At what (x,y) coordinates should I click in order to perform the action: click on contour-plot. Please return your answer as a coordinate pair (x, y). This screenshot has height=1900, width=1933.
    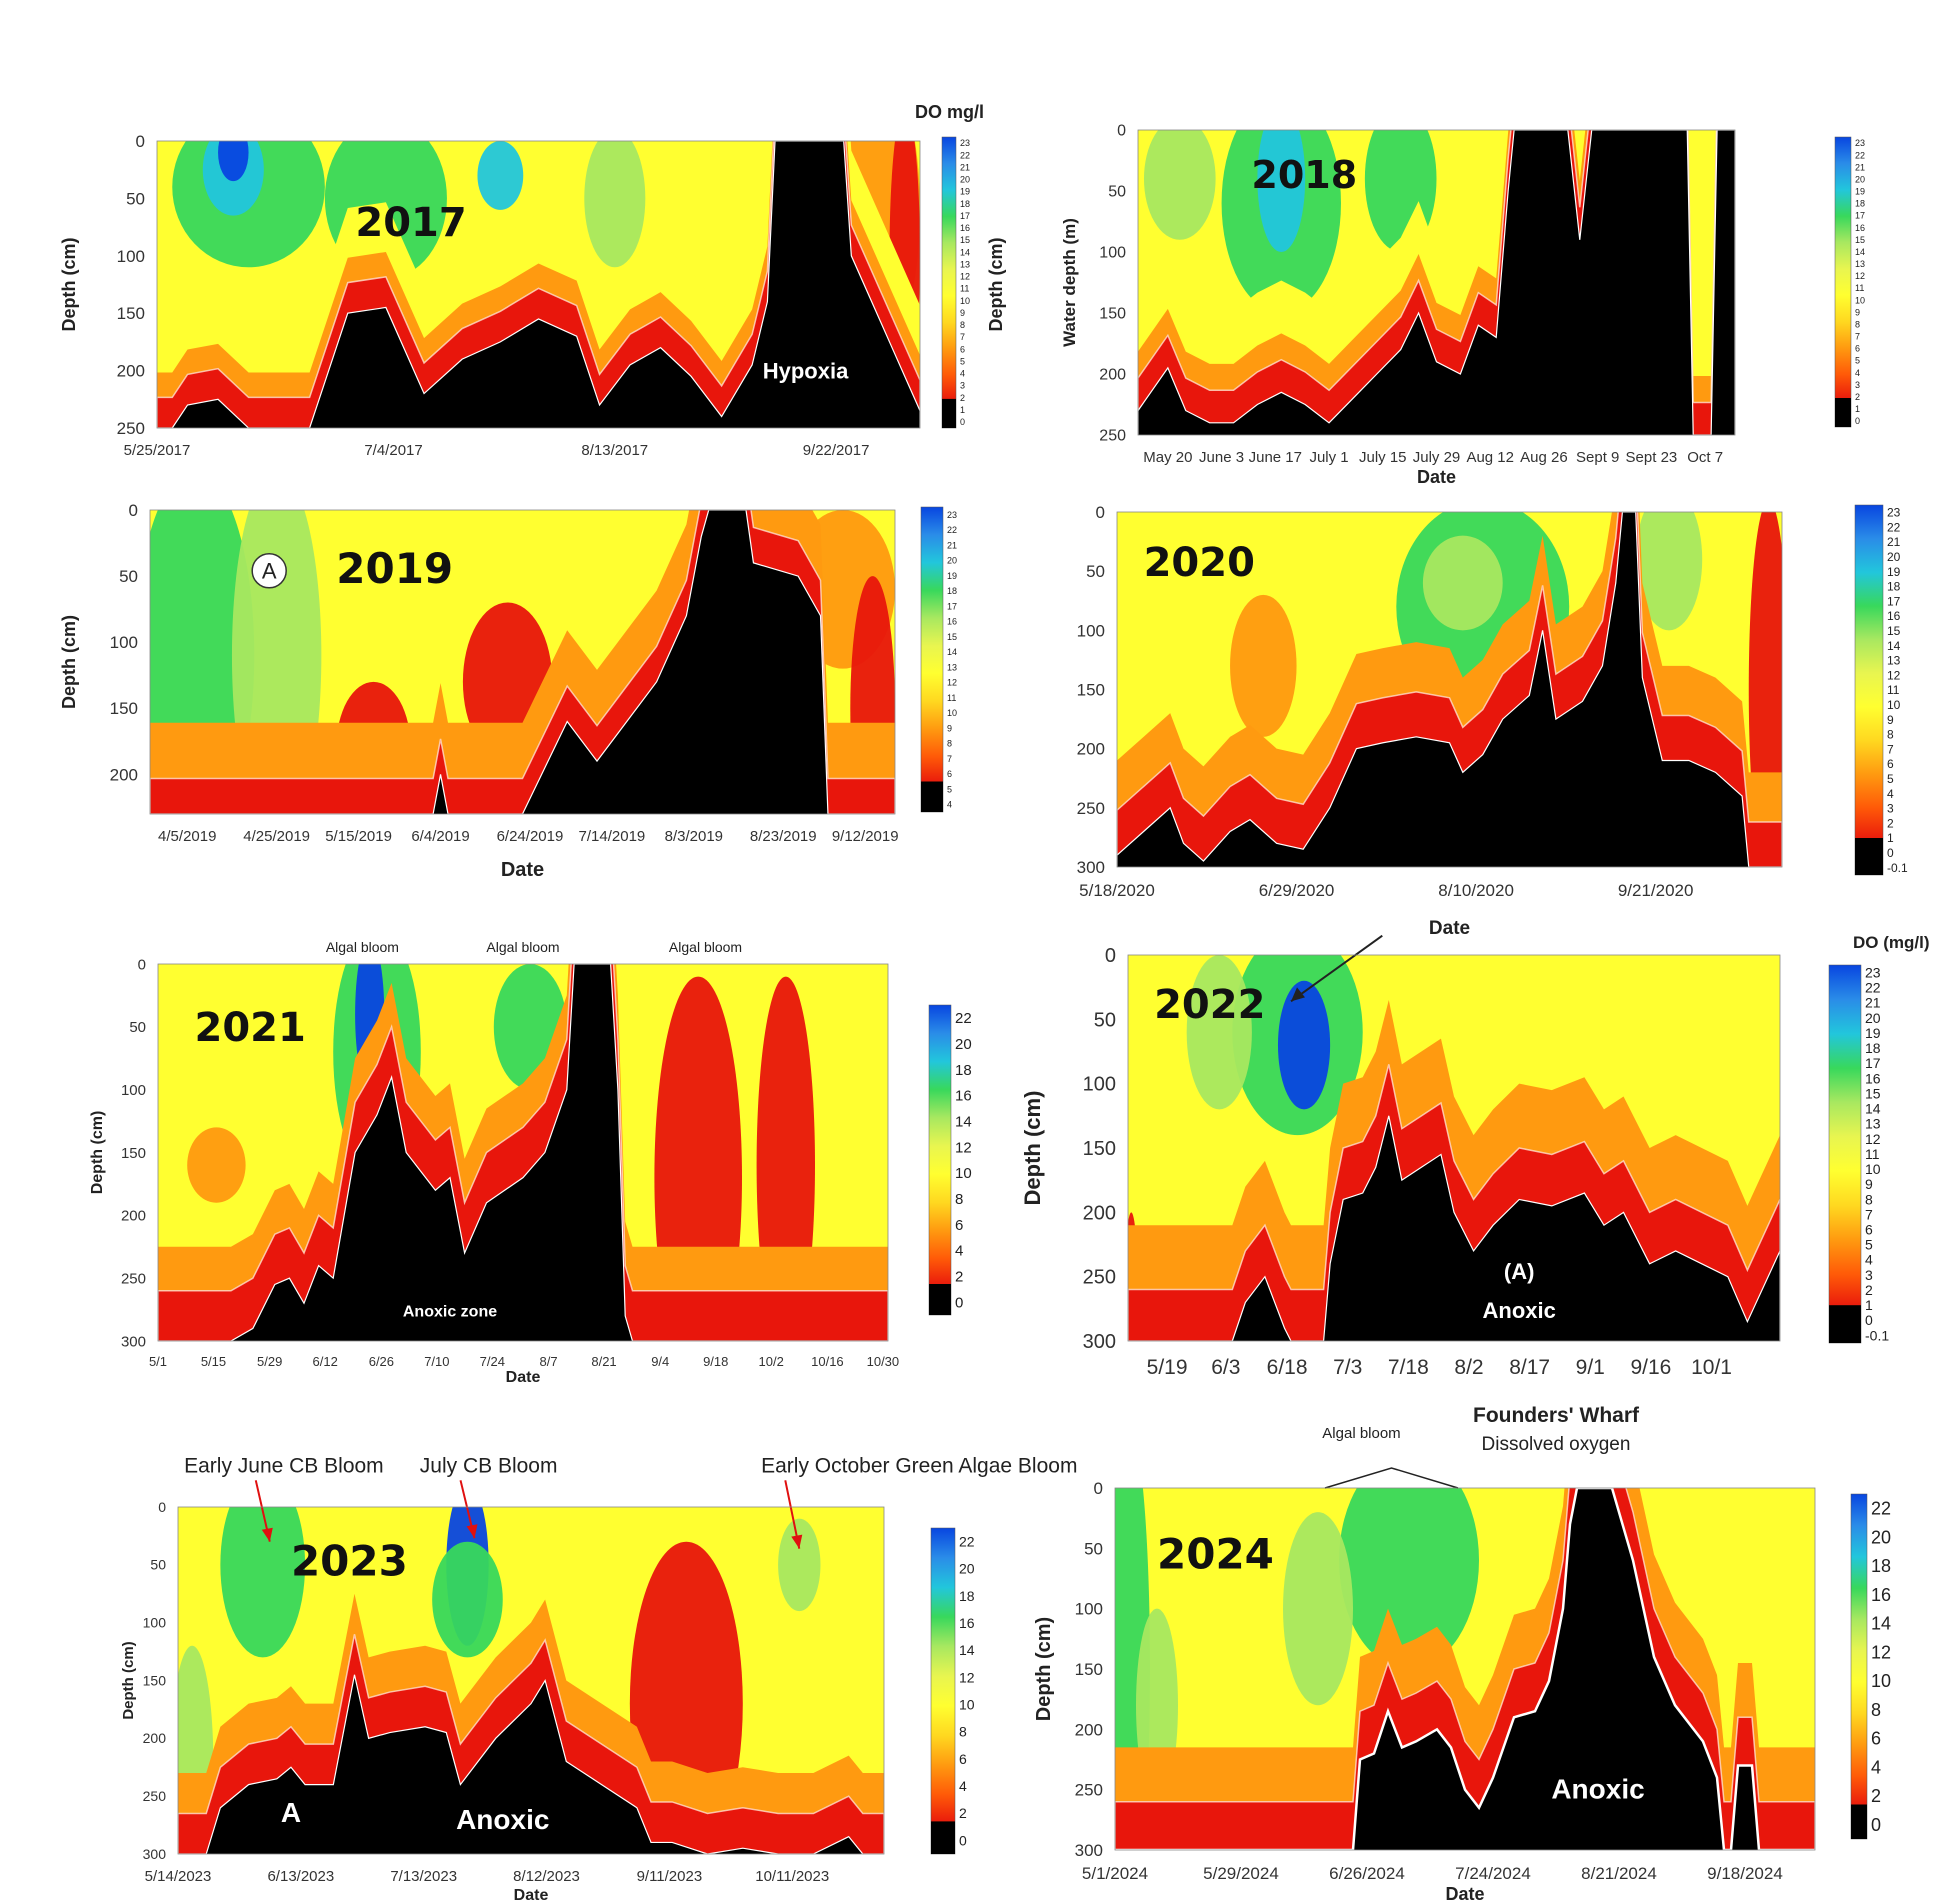
    Looking at the image, I should click on (1465, 1669).